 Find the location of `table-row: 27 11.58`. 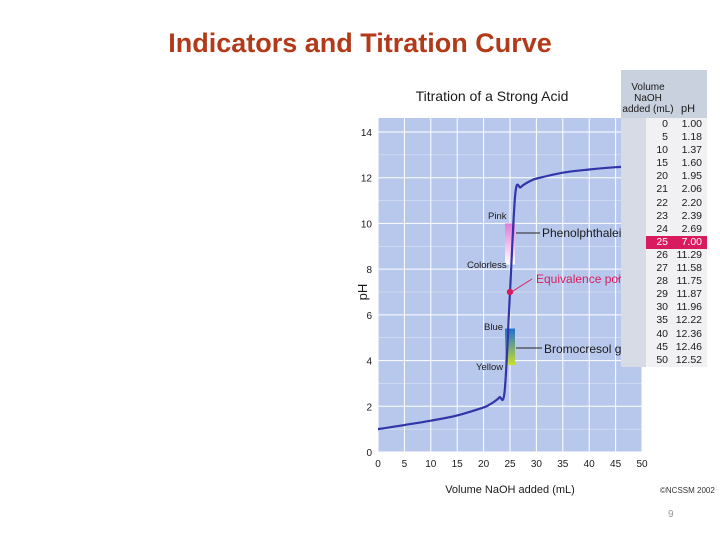

table-row: 27 11.58 is located at coordinates (676, 268).